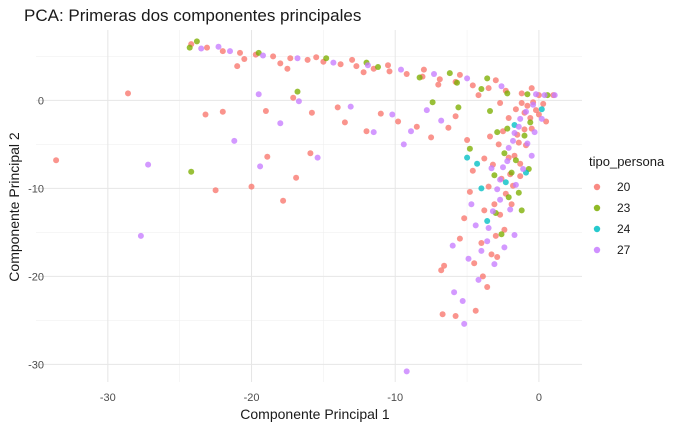  What do you see at coordinates (41, 101) in the screenshot?
I see `y-tick-label: 0` at bounding box center [41, 101].